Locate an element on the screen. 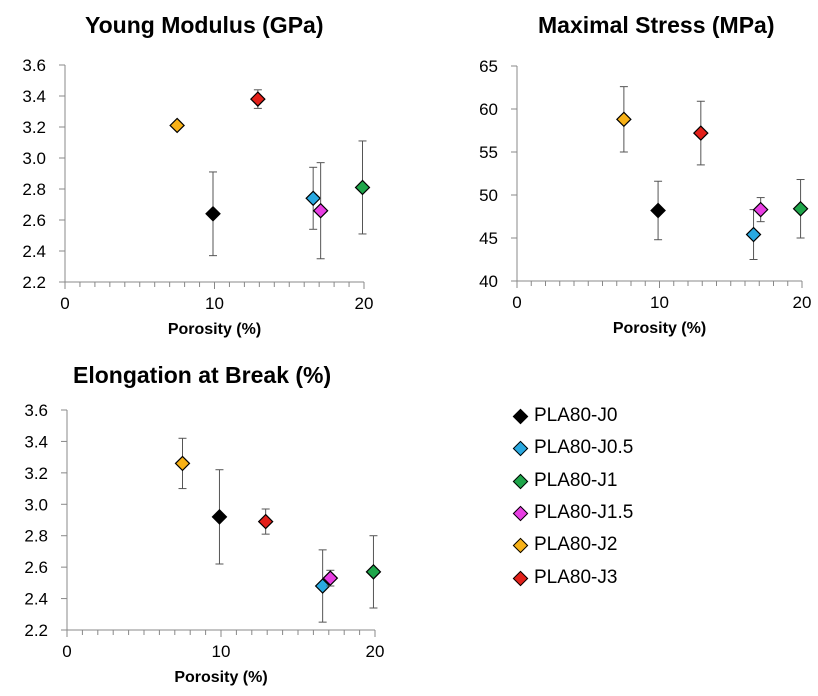 The image size is (818, 696). chart-title-maximal-stress: Maximal Stress (MPa) is located at coordinates (656, 25).